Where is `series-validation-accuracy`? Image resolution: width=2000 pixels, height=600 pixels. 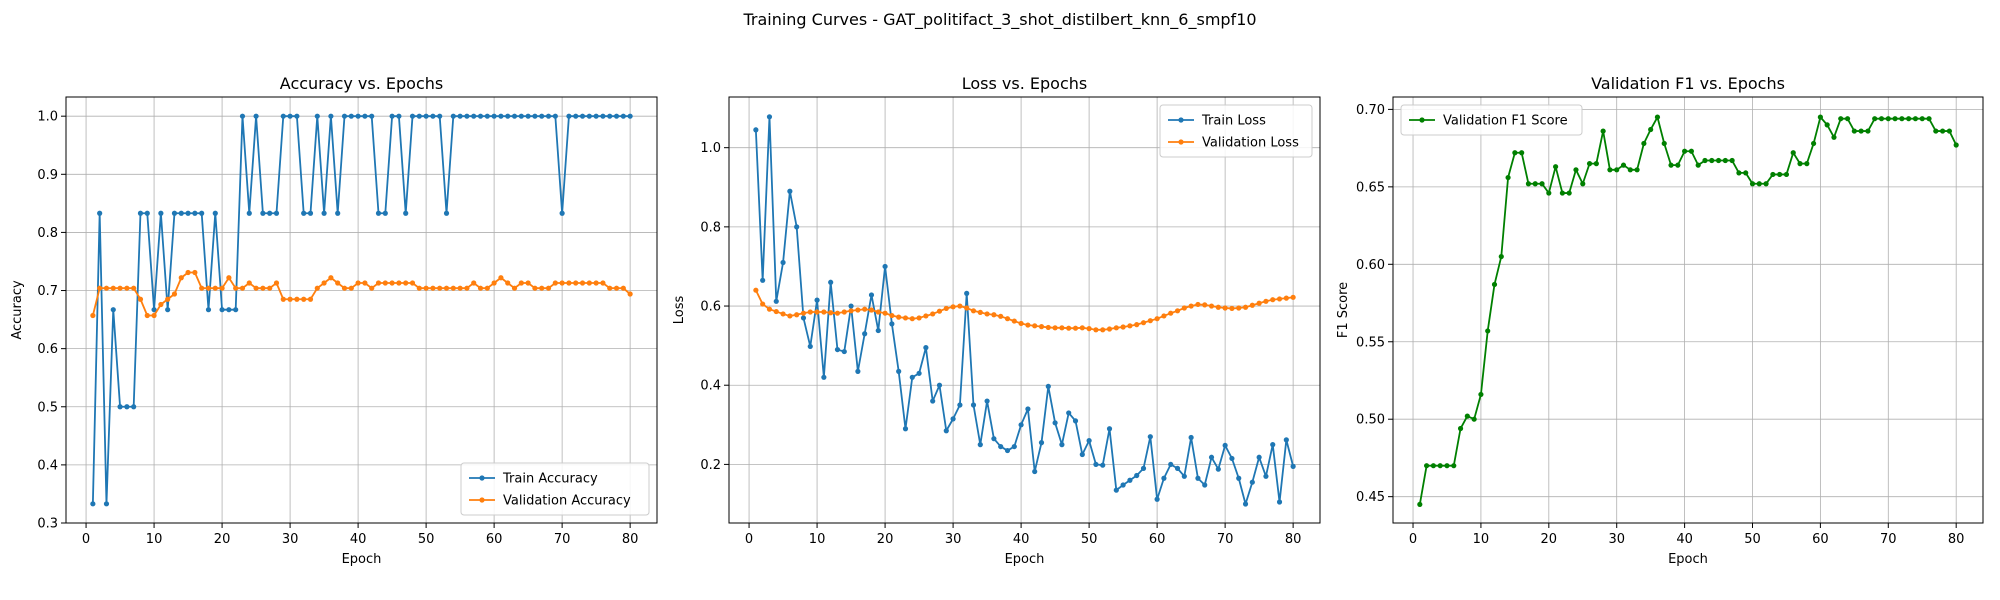 series-validation-accuracy is located at coordinates (361, 294).